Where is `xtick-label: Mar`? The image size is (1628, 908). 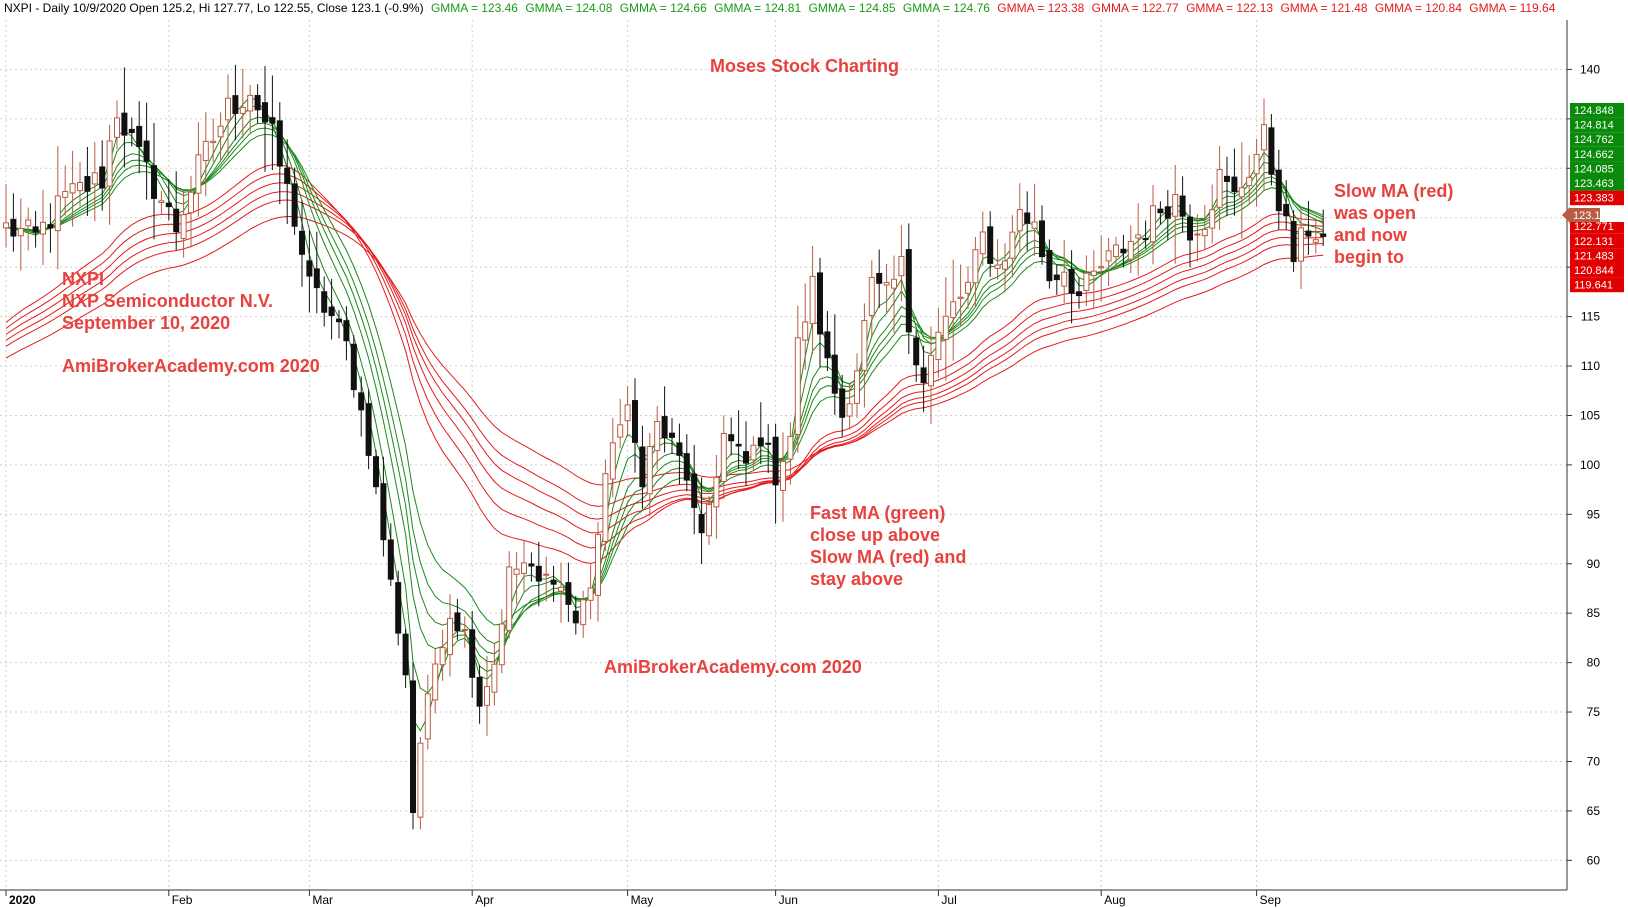 xtick-label: Mar is located at coordinates (322, 900).